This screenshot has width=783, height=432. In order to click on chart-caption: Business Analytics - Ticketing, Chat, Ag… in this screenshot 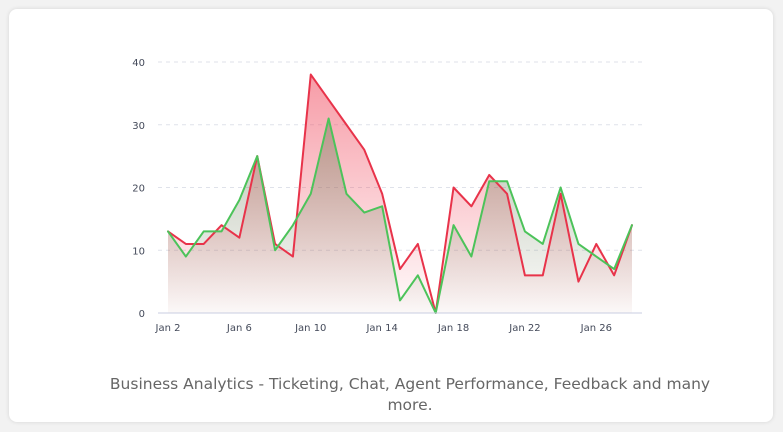, I will do `click(410, 394)`.